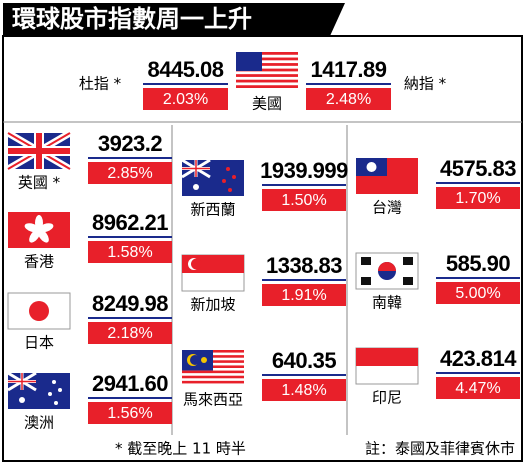  What do you see at coordinates (39, 423) in the screenshot?
I see `market-name: 澳洲` at bounding box center [39, 423].